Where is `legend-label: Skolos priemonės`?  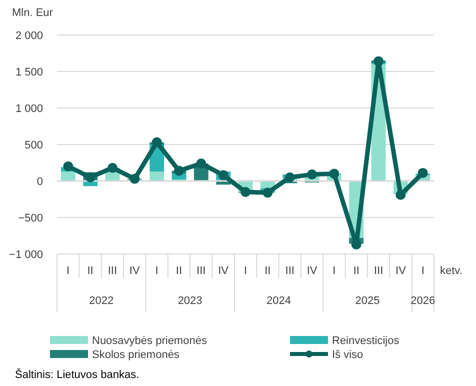
legend-label: Skolos priemonės is located at coordinates (136, 354).